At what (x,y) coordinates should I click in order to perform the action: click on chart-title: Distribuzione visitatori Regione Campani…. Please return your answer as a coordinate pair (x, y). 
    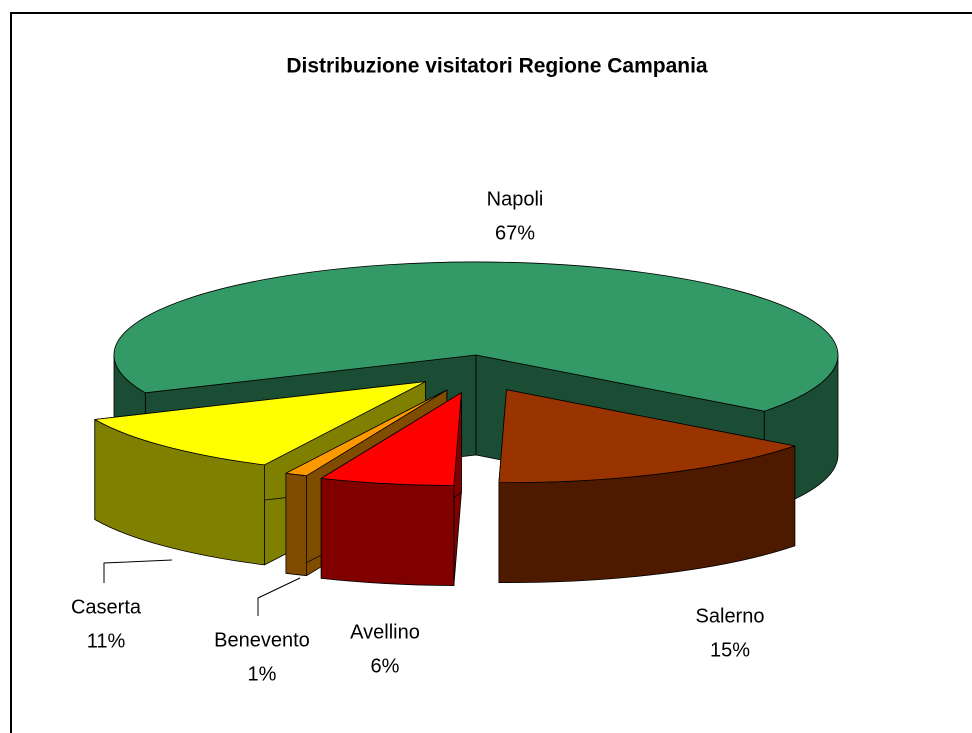
    Looking at the image, I should click on (497, 66).